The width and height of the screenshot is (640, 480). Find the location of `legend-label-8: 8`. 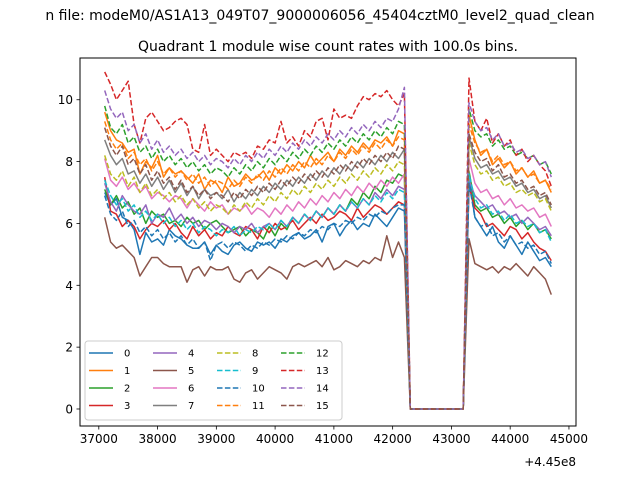

legend-label-8: 8 is located at coordinates (255, 354).